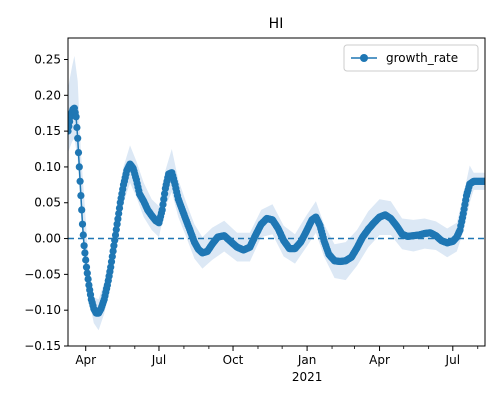  What do you see at coordinates (47, 239) in the screenshot?
I see `y-tick-label: 0.00` at bounding box center [47, 239].